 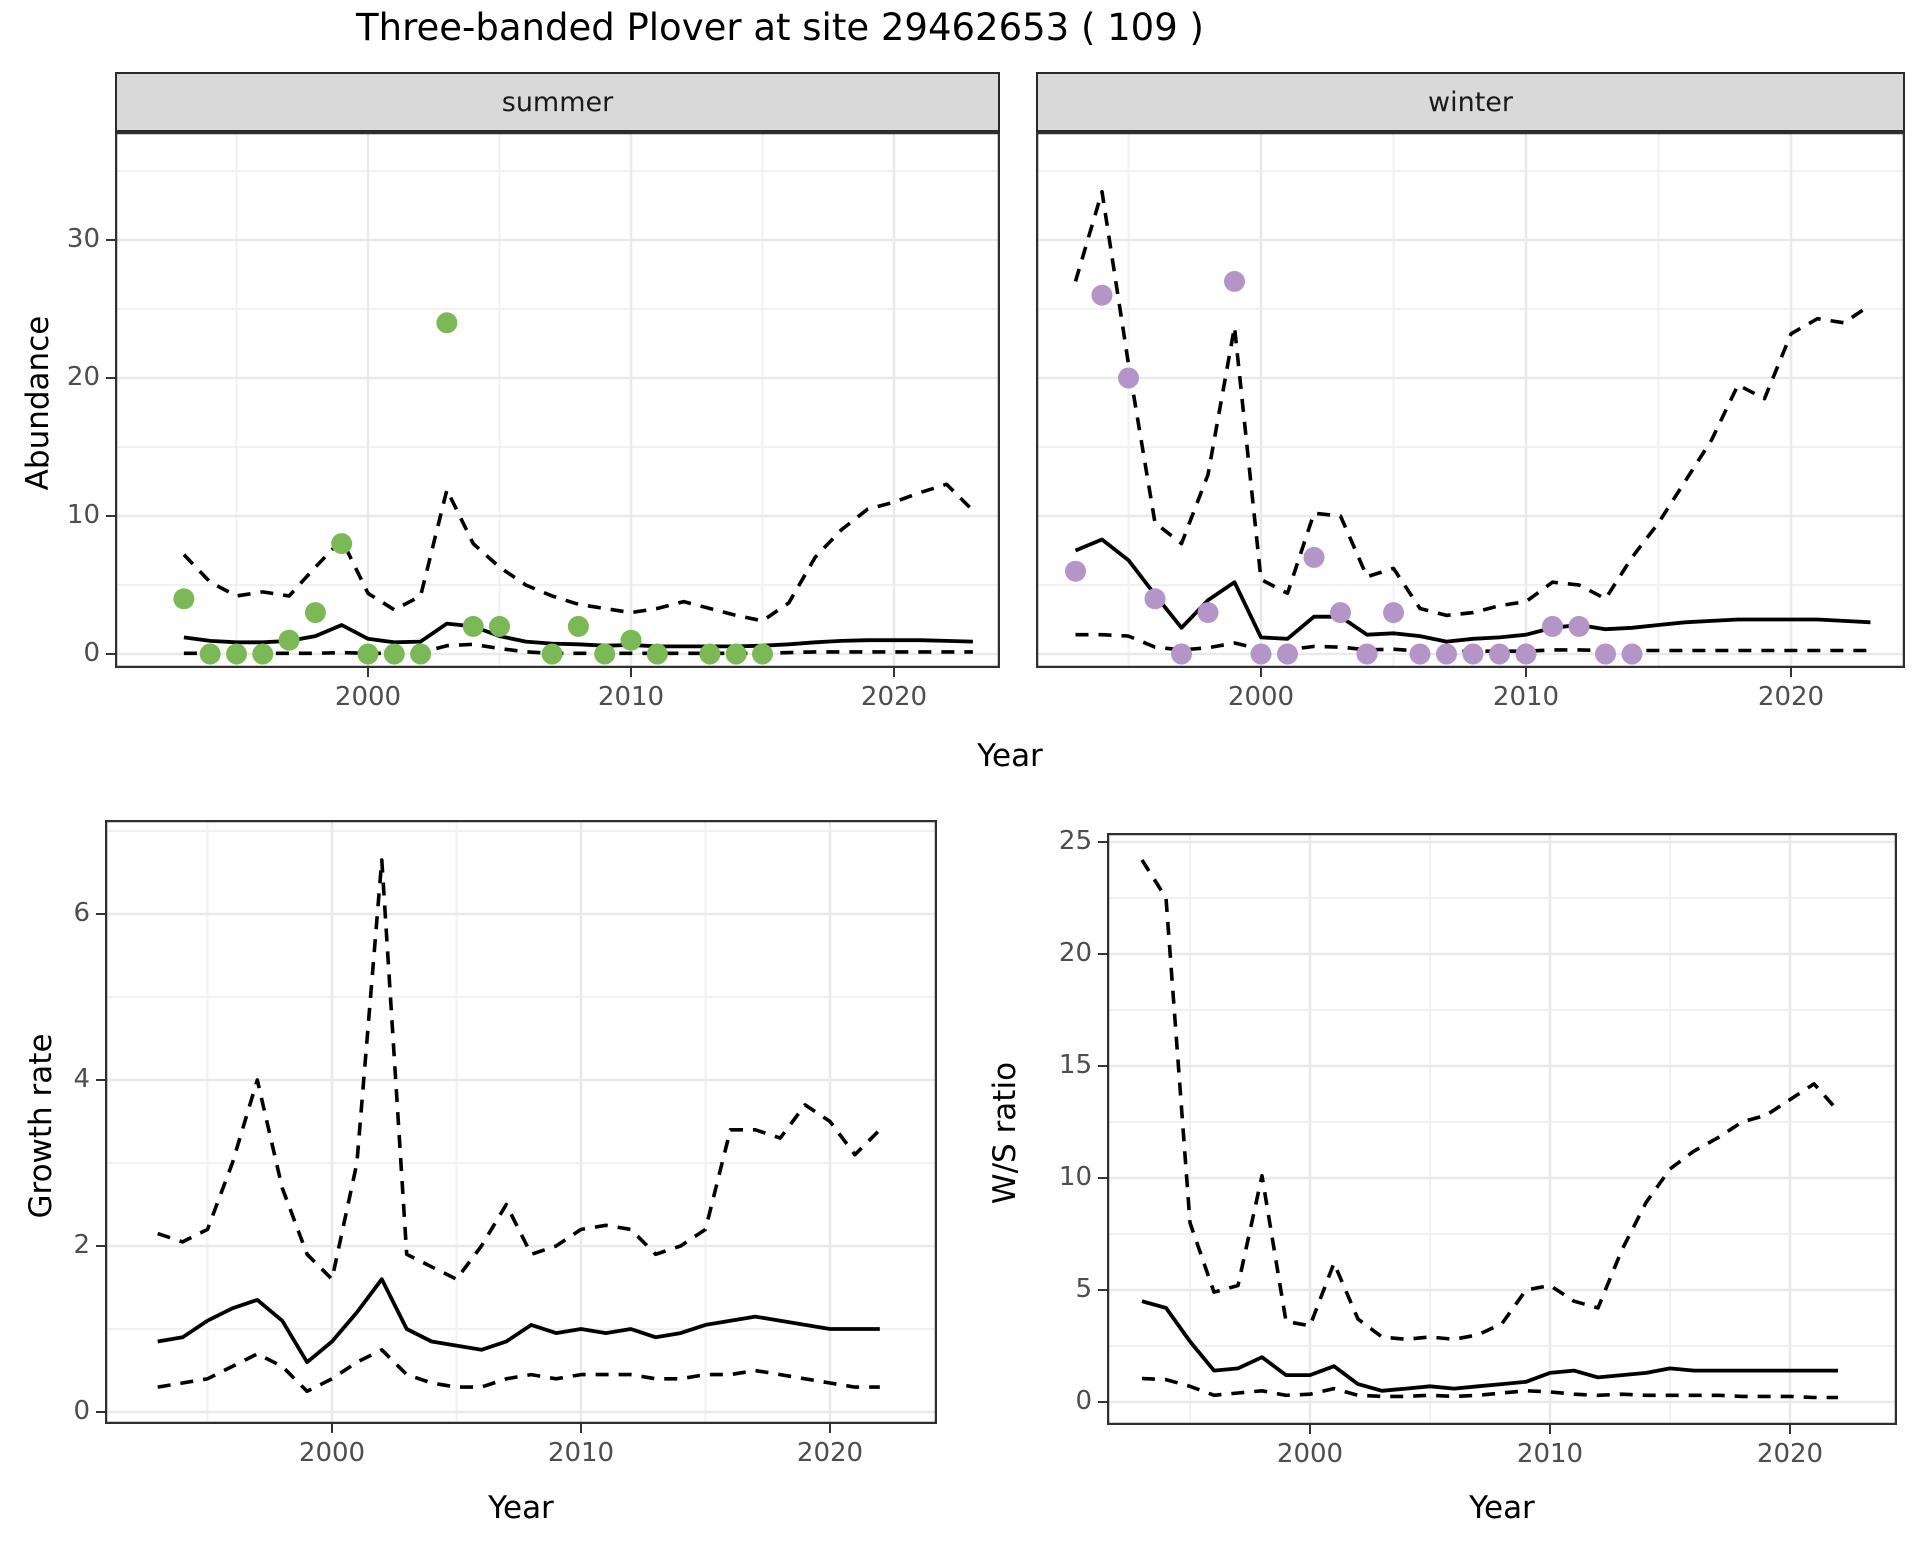 I want to click on growth-lower95-line, so click(x=518, y=1370).